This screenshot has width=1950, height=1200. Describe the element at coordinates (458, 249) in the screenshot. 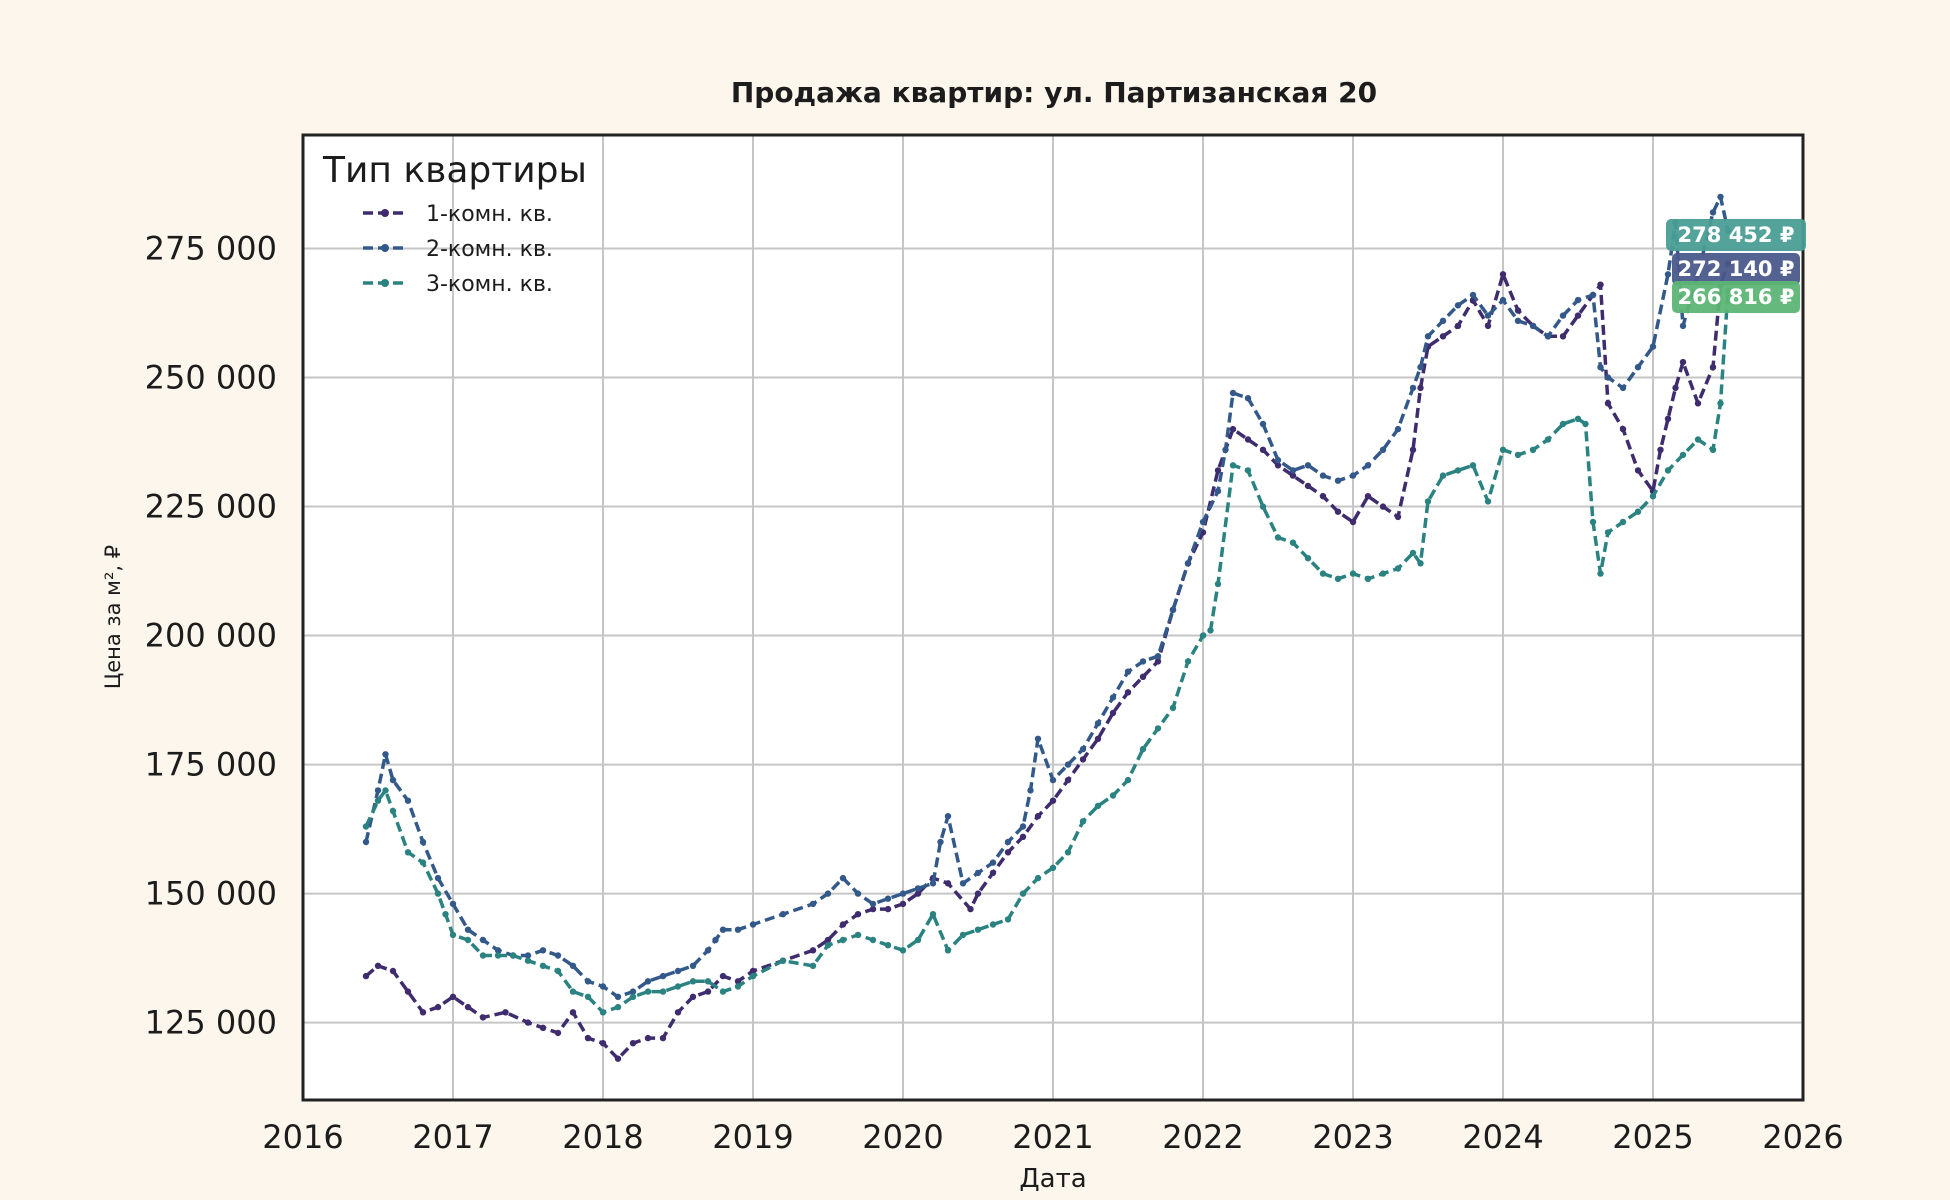

I see `legend-item: 2-комн. кв.` at that location.